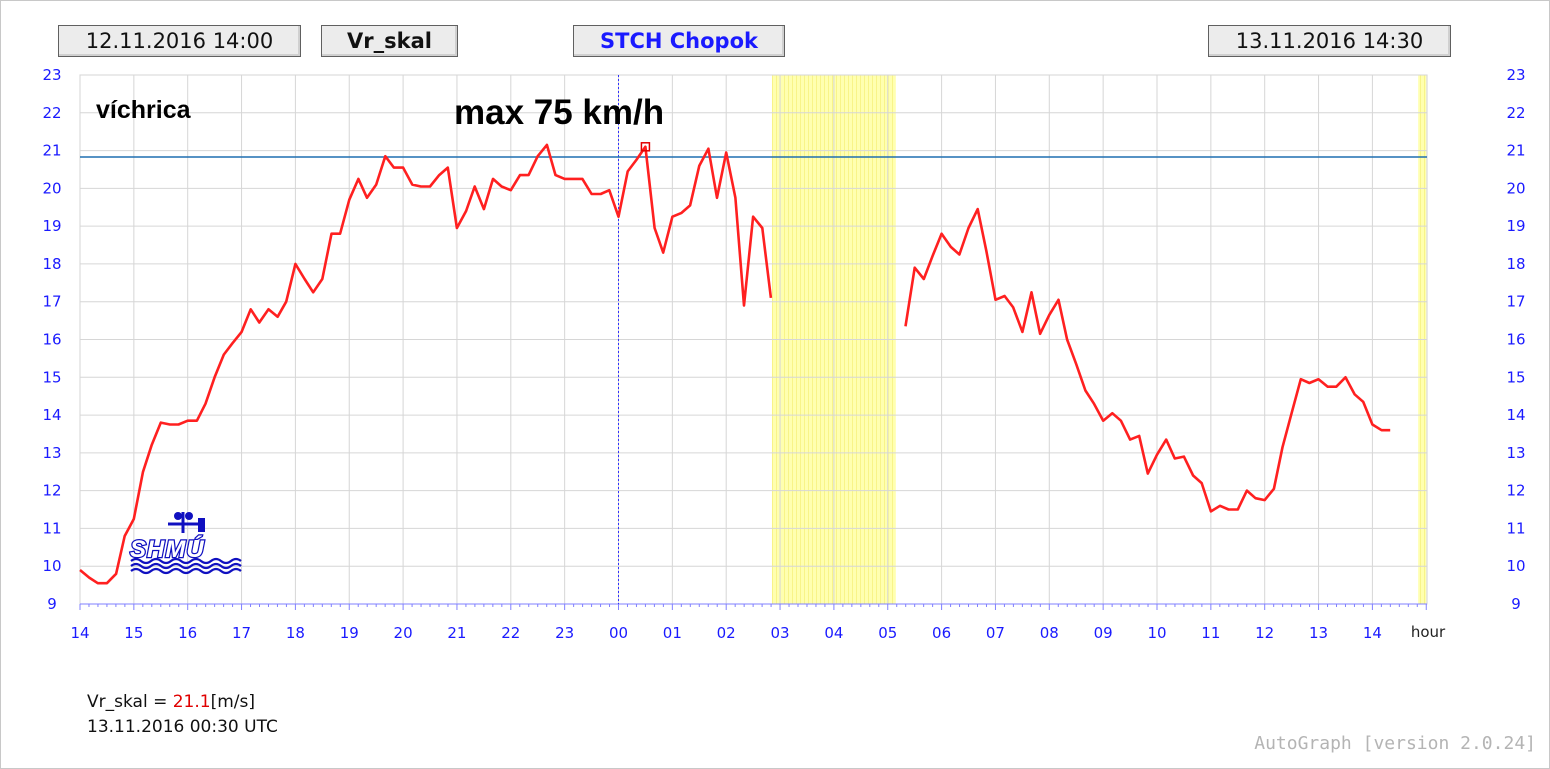  Describe the element at coordinates (233, 702) in the screenshot. I see `readout-unit: [m/s]` at that location.